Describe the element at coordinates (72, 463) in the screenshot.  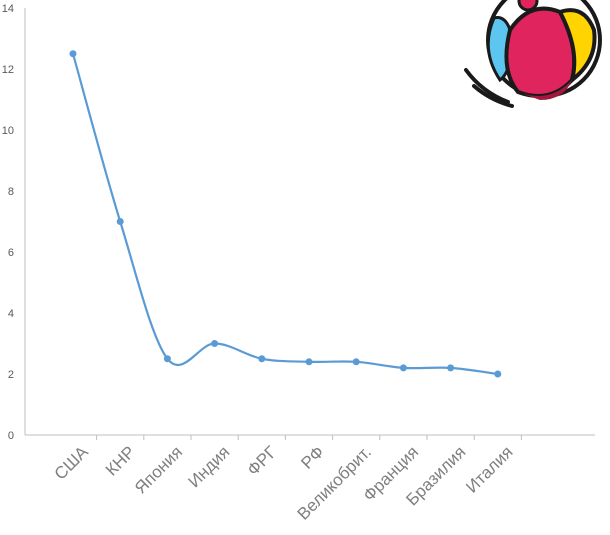
I see `x-tick-label: США` at that location.